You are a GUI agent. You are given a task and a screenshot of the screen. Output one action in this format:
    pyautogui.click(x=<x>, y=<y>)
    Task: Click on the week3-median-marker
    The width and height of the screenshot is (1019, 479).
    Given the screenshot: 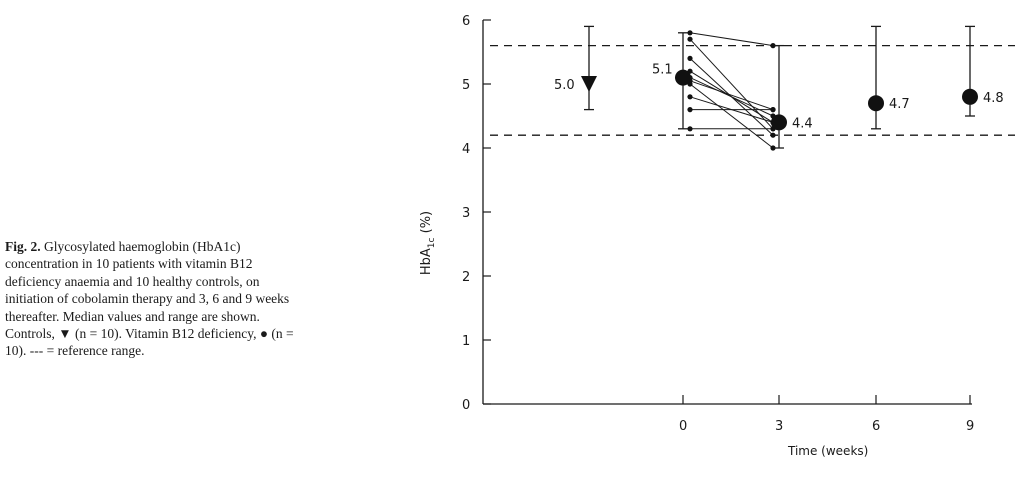 What is the action you would take?
    pyautogui.click(x=779, y=122)
    